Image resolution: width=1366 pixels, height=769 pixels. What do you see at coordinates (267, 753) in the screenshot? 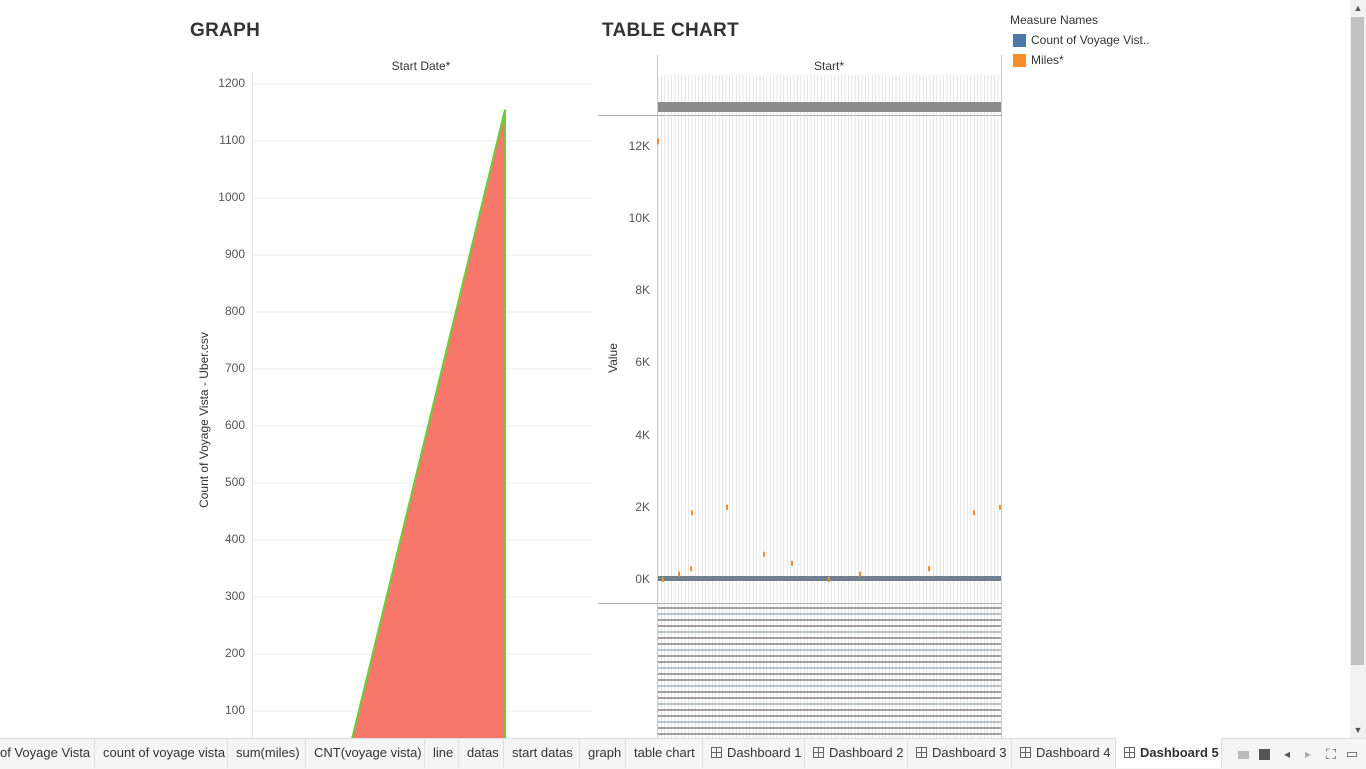
I see `tab-sum-miles: sum(miles)` at bounding box center [267, 753].